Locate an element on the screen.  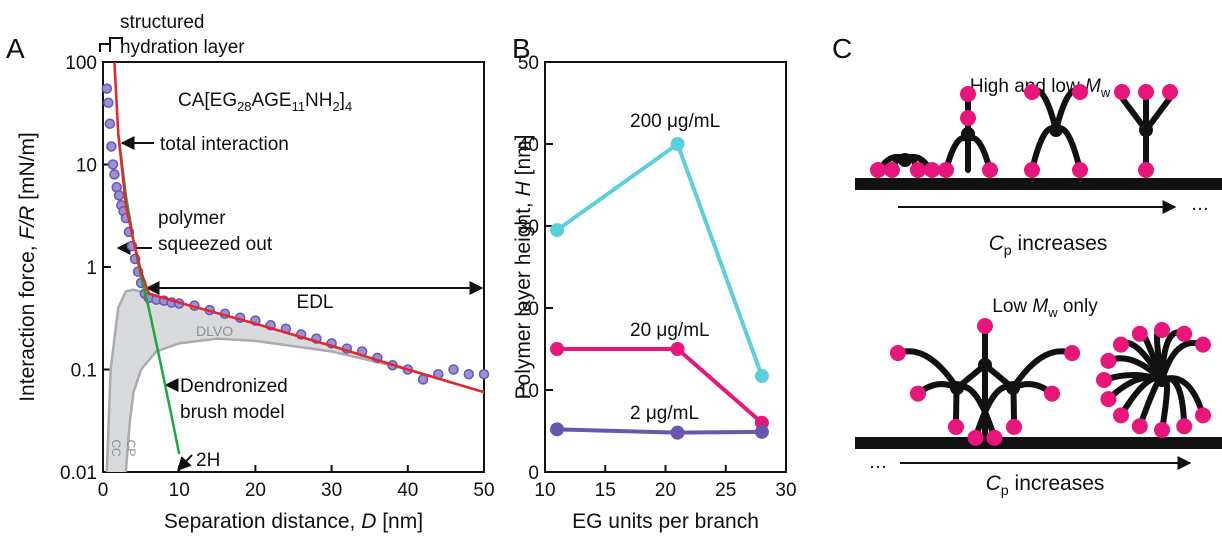
diagram-axis-label-part: increases is located at coordinates (1057, 483).